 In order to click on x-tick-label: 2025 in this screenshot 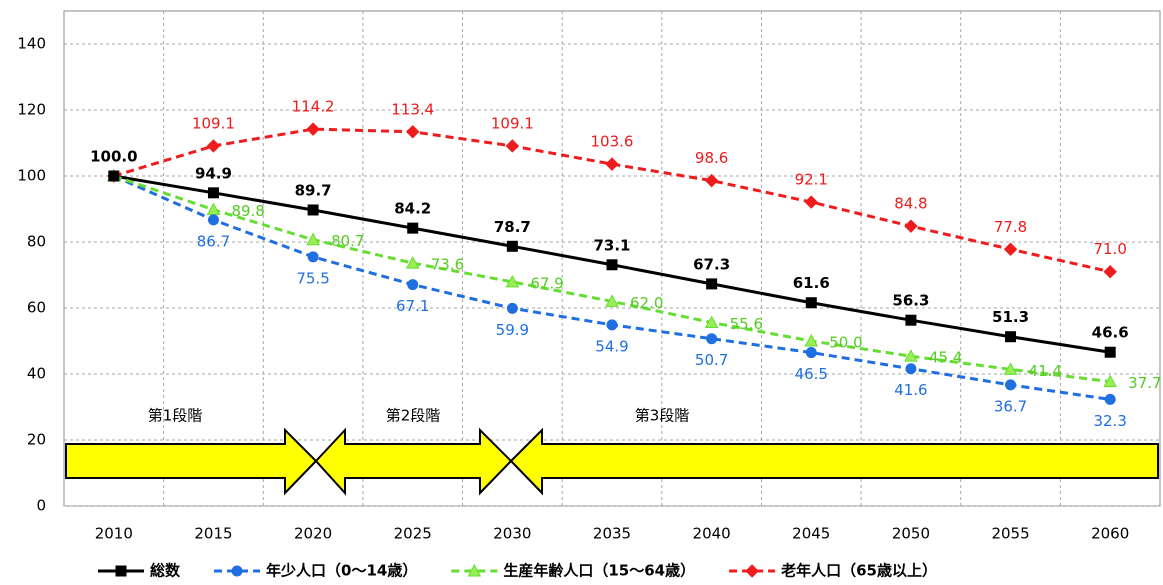, I will do `click(413, 534)`.